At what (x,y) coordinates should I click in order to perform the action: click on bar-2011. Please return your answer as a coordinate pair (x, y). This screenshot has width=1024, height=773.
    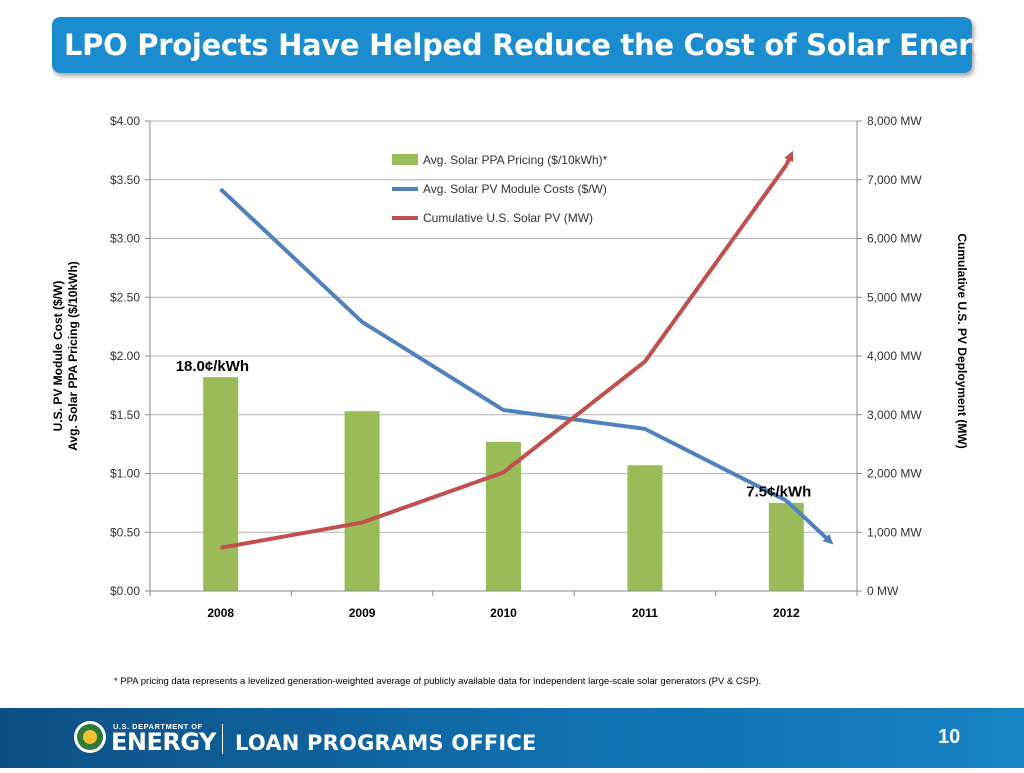
    Looking at the image, I should click on (645, 528).